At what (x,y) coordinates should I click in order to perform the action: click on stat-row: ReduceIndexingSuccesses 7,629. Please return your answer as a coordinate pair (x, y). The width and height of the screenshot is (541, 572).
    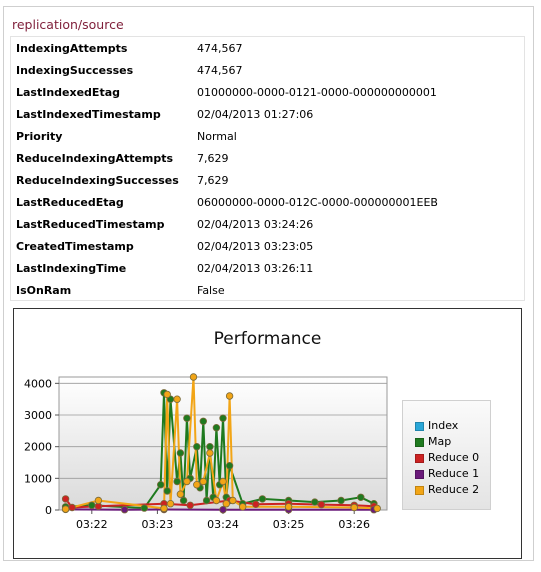
    Looking at the image, I should click on (267, 181).